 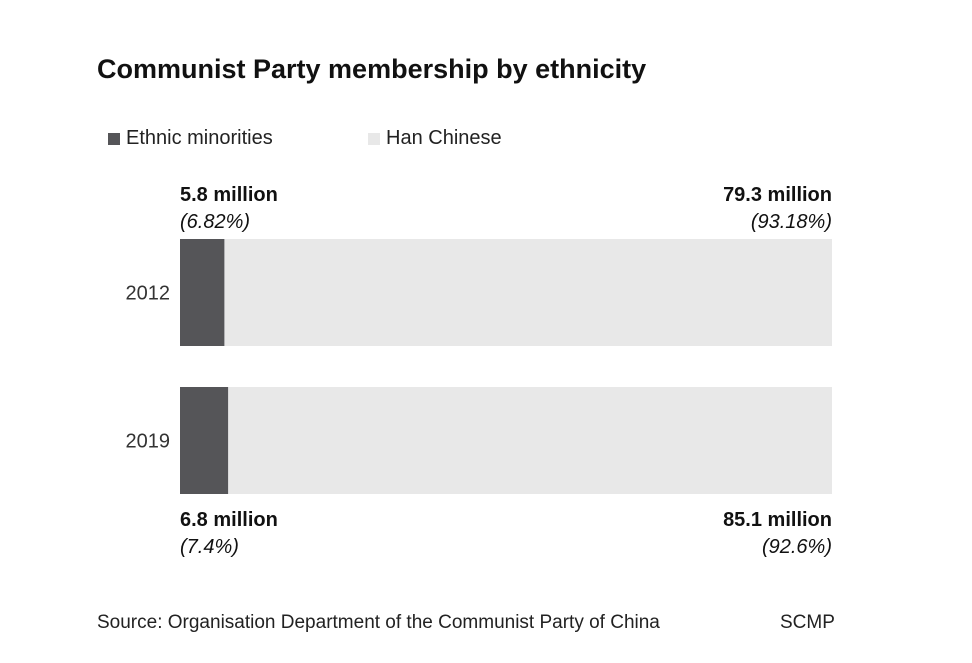 What do you see at coordinates (204, 440) in the screenshot?
I see `bar-ethnic-minorities-2019` at bounding box center [204, 440].